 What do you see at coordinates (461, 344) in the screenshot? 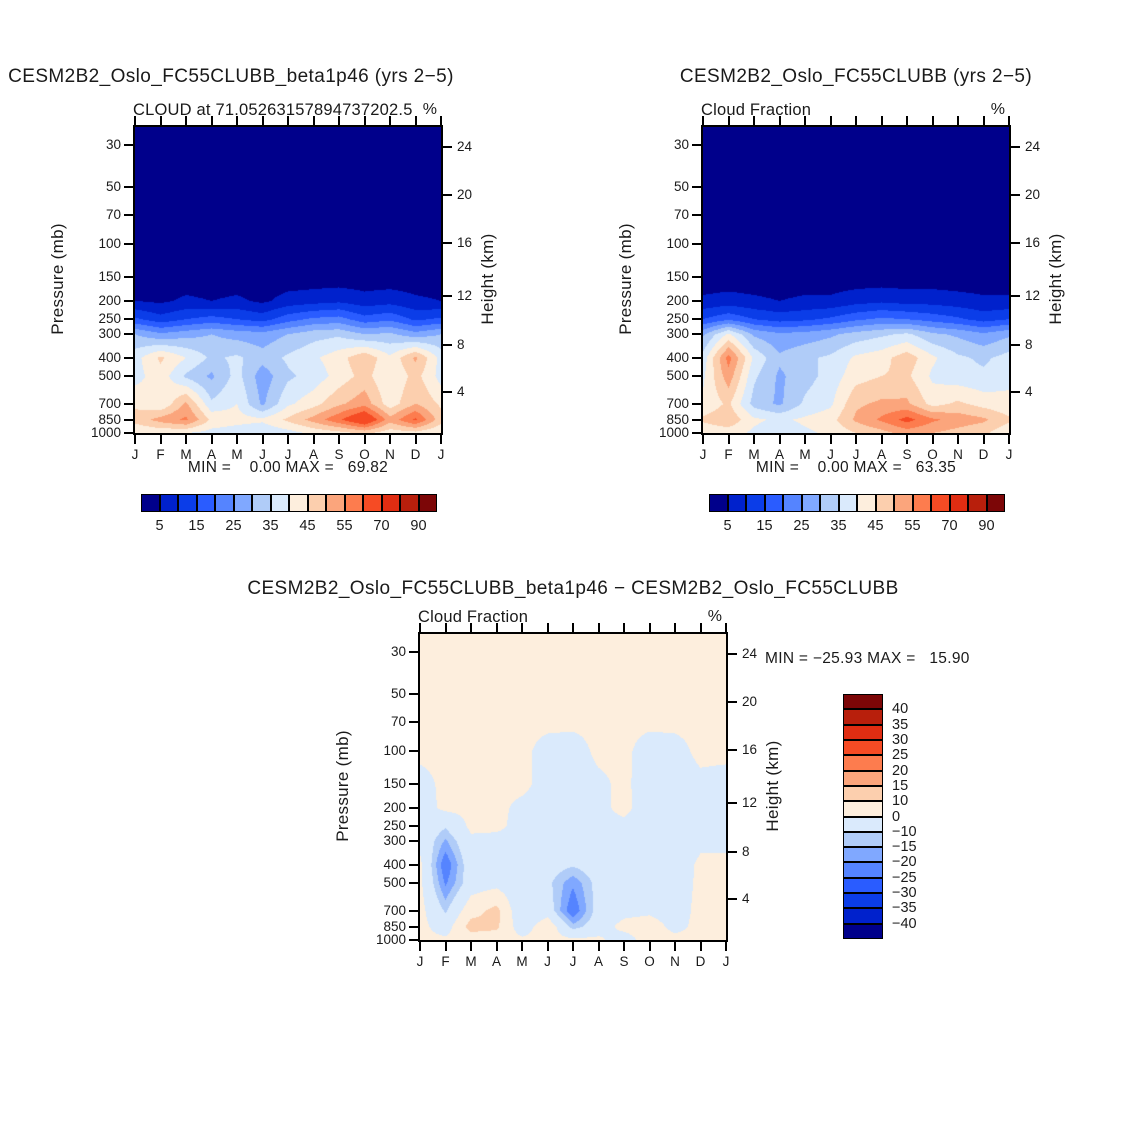
I see `height-tick-label: 8` at bounding box center [461, 344].